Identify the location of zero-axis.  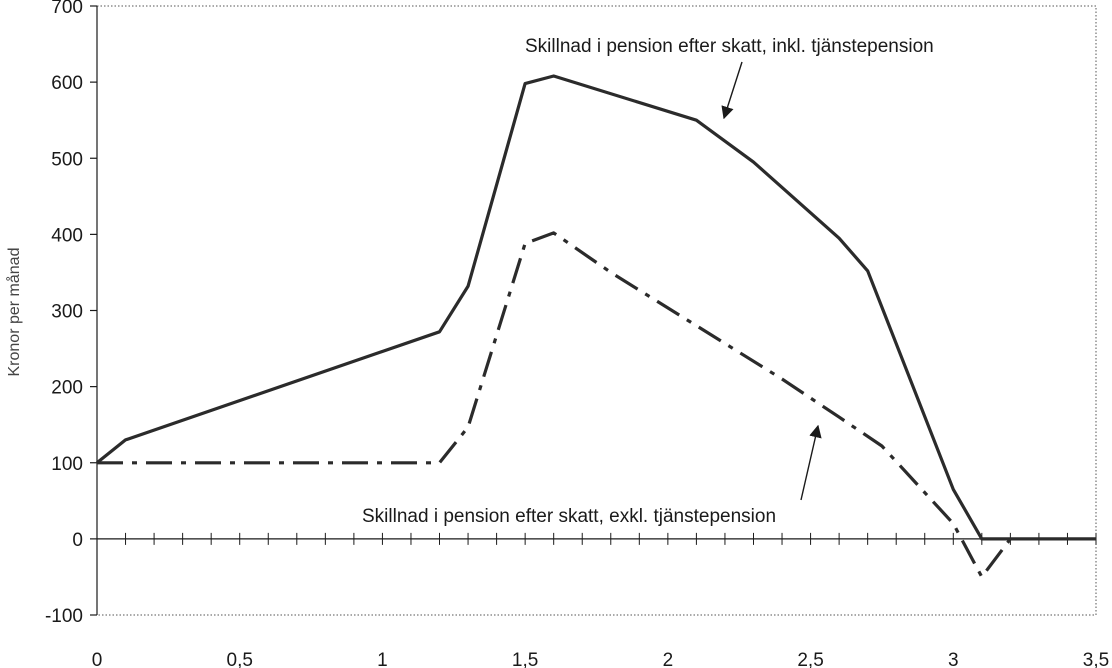
(596, 538).